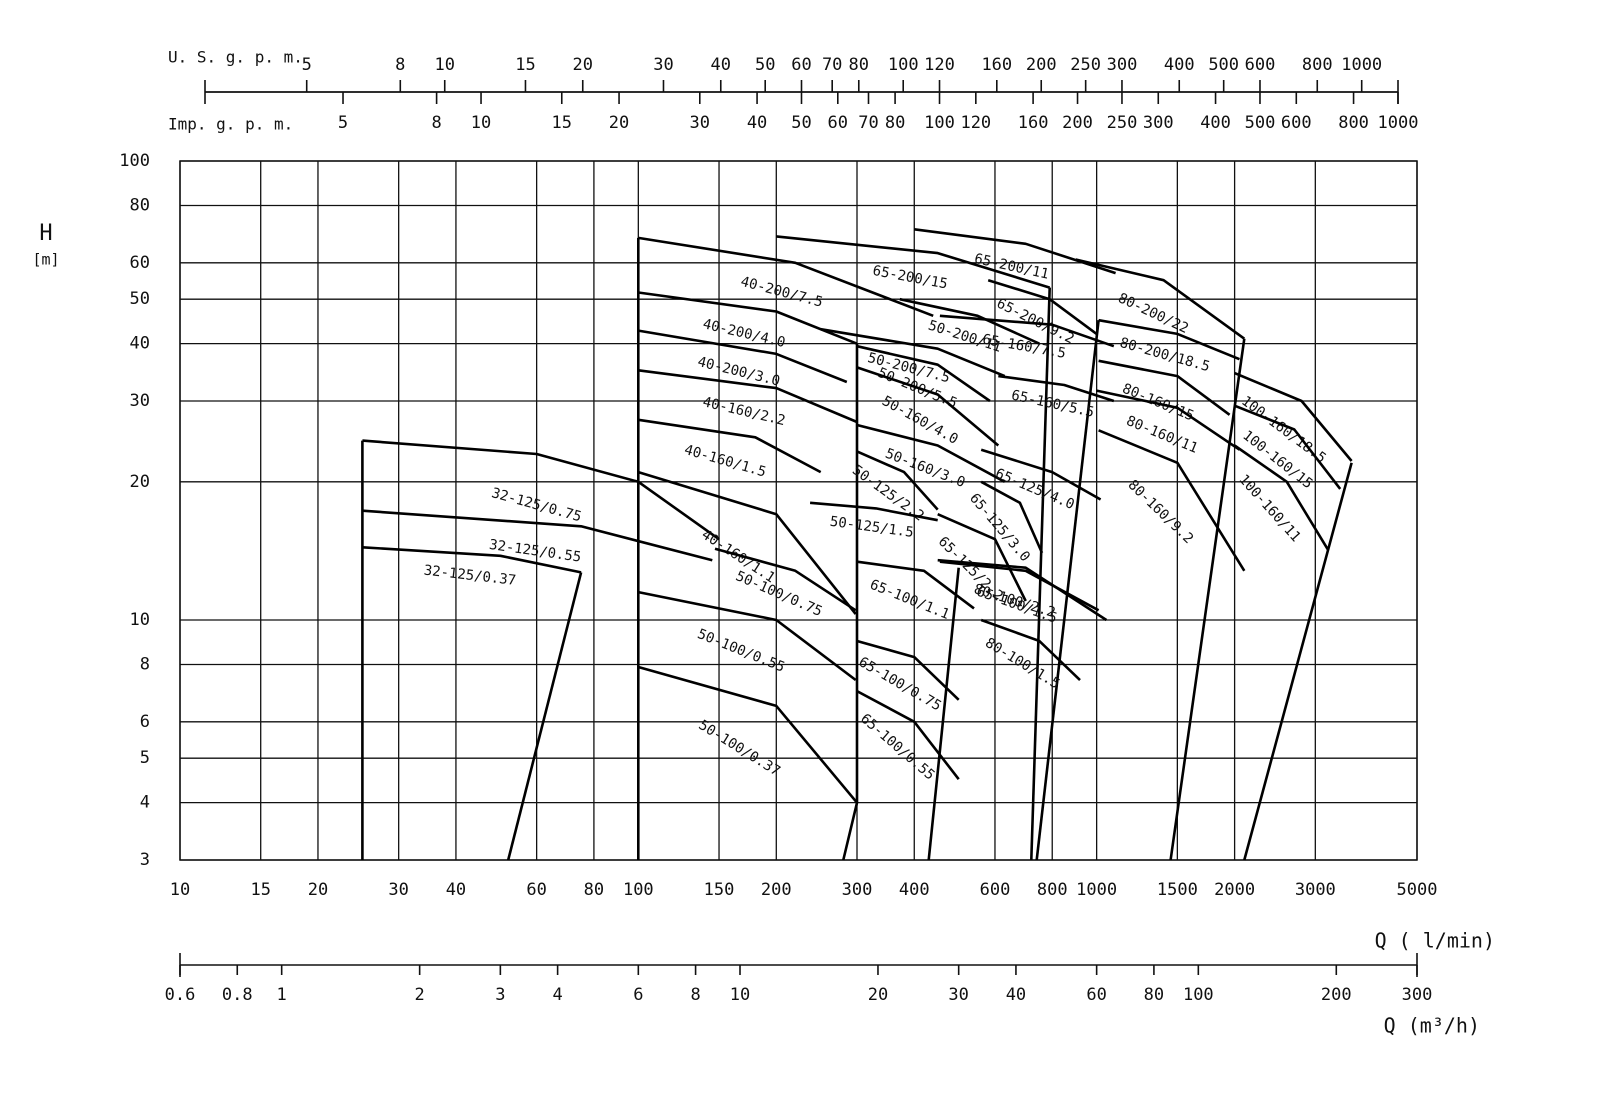 Image resolution: width=1600 pixels, height=1105 pixels. What do you see at coordinates (180, 995) in the screenshot?
I see `secondary-tick-label: 0.6` at bounding box center [180, 995].